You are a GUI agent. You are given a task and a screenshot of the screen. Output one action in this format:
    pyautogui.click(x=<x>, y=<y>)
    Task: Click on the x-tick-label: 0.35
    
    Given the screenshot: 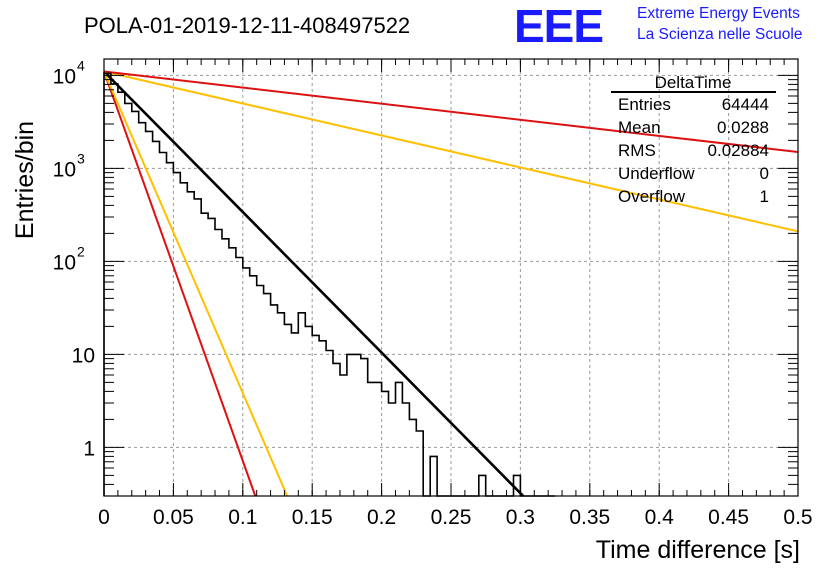 What is the action you would take?
    pyautogui.click(x=589, y=517)
    